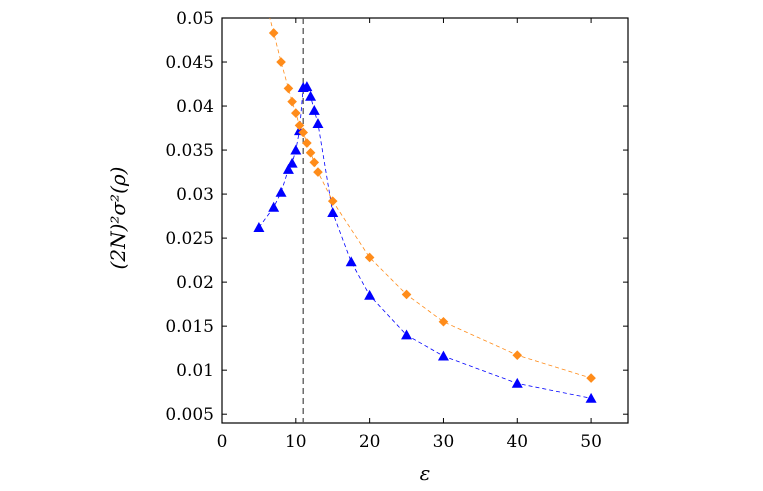 Image resolution: width=763 pixels, height=491 pixels. What do you see at coordinates (370, 442) in the screenshot?
I see `x-tick-label: 20` at bounding box center [370, 442].